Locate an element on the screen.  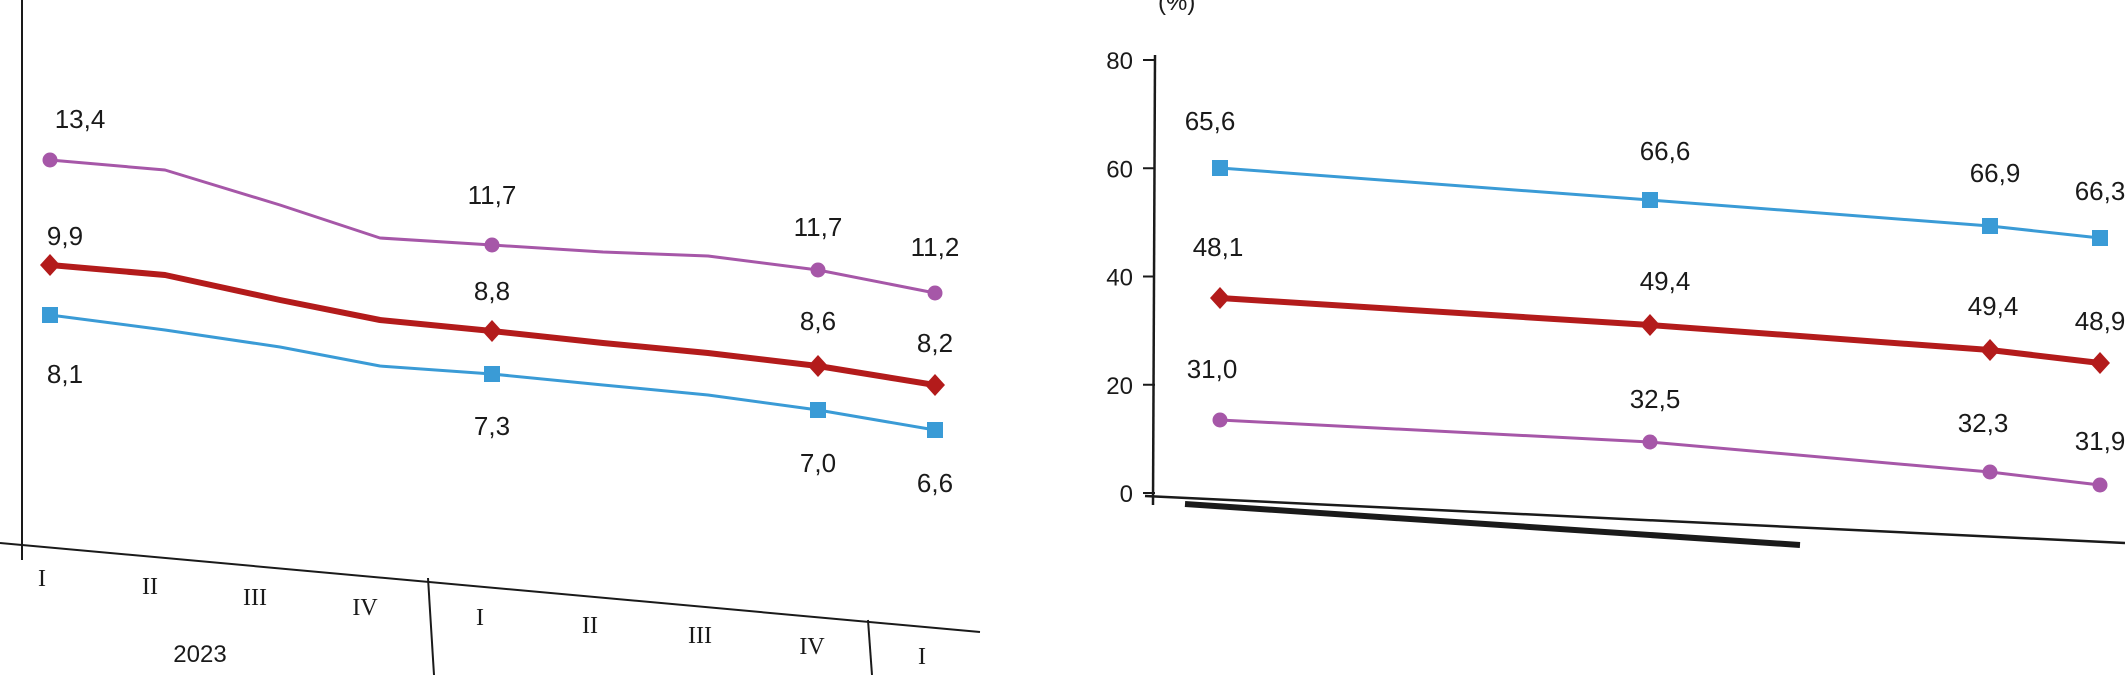
right-x-axis is located at coordinates (1634, 519).